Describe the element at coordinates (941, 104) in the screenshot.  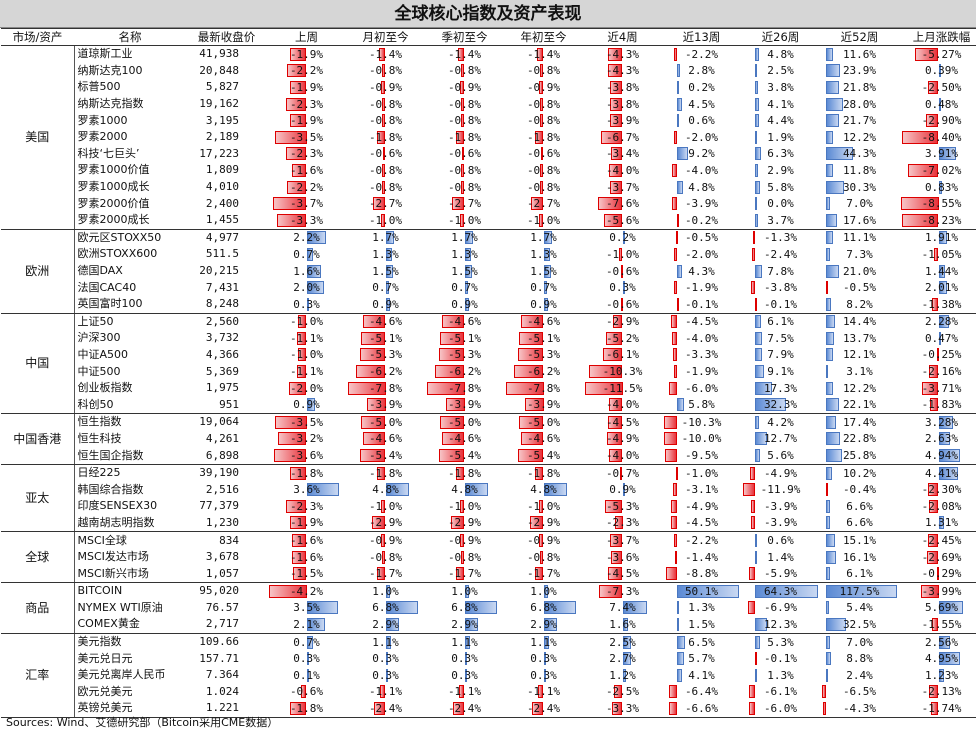
I see `return-value: 0.48%` at that location.